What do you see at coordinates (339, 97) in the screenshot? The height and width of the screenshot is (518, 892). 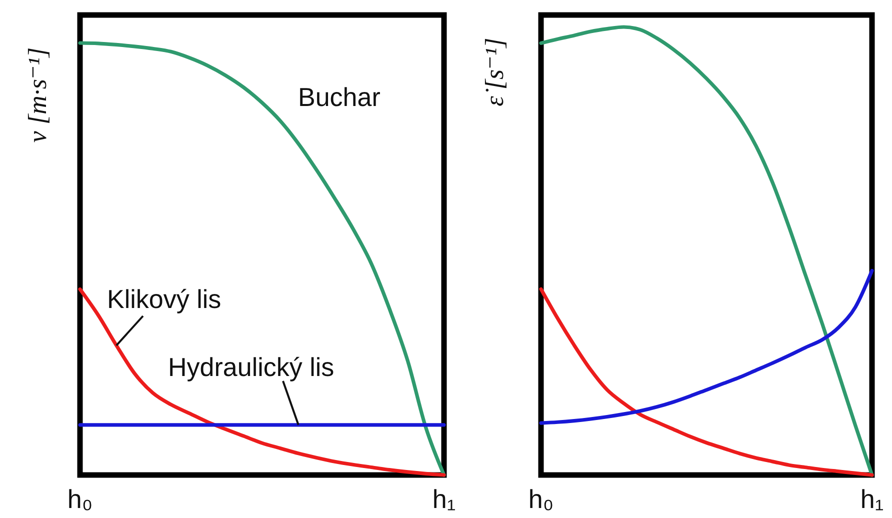 I see `series-label: Buchar` at bounding box center [339, 97].